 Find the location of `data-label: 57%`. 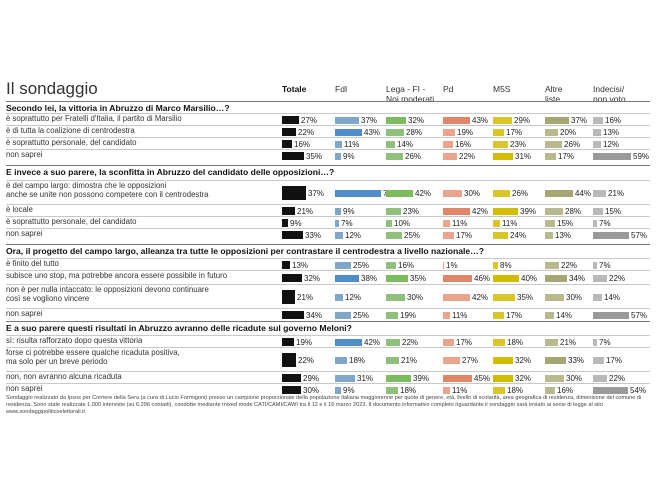

data-label: 57% is located at coordinates (639, 315).